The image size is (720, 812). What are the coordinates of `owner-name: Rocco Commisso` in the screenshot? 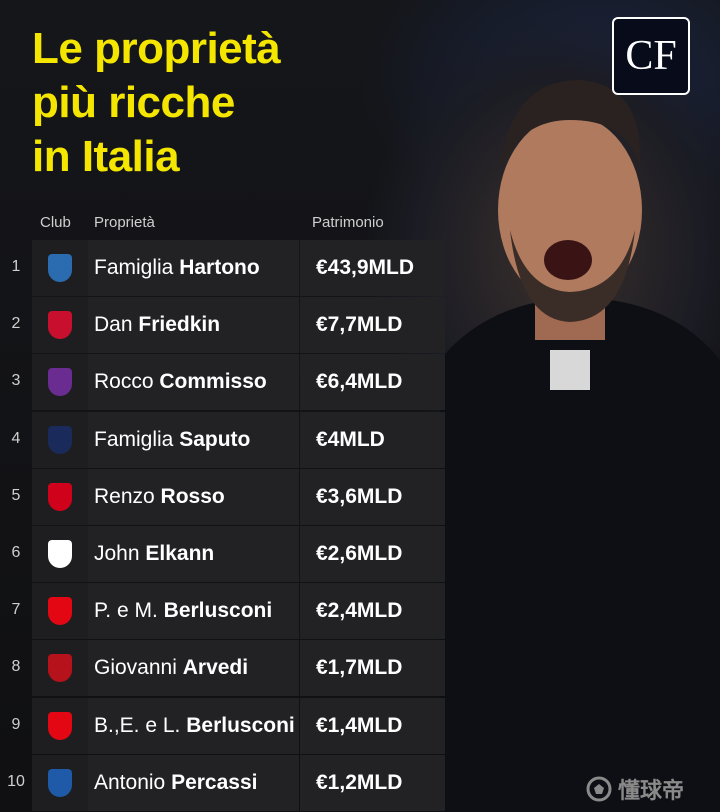 It's located at (193, 382).